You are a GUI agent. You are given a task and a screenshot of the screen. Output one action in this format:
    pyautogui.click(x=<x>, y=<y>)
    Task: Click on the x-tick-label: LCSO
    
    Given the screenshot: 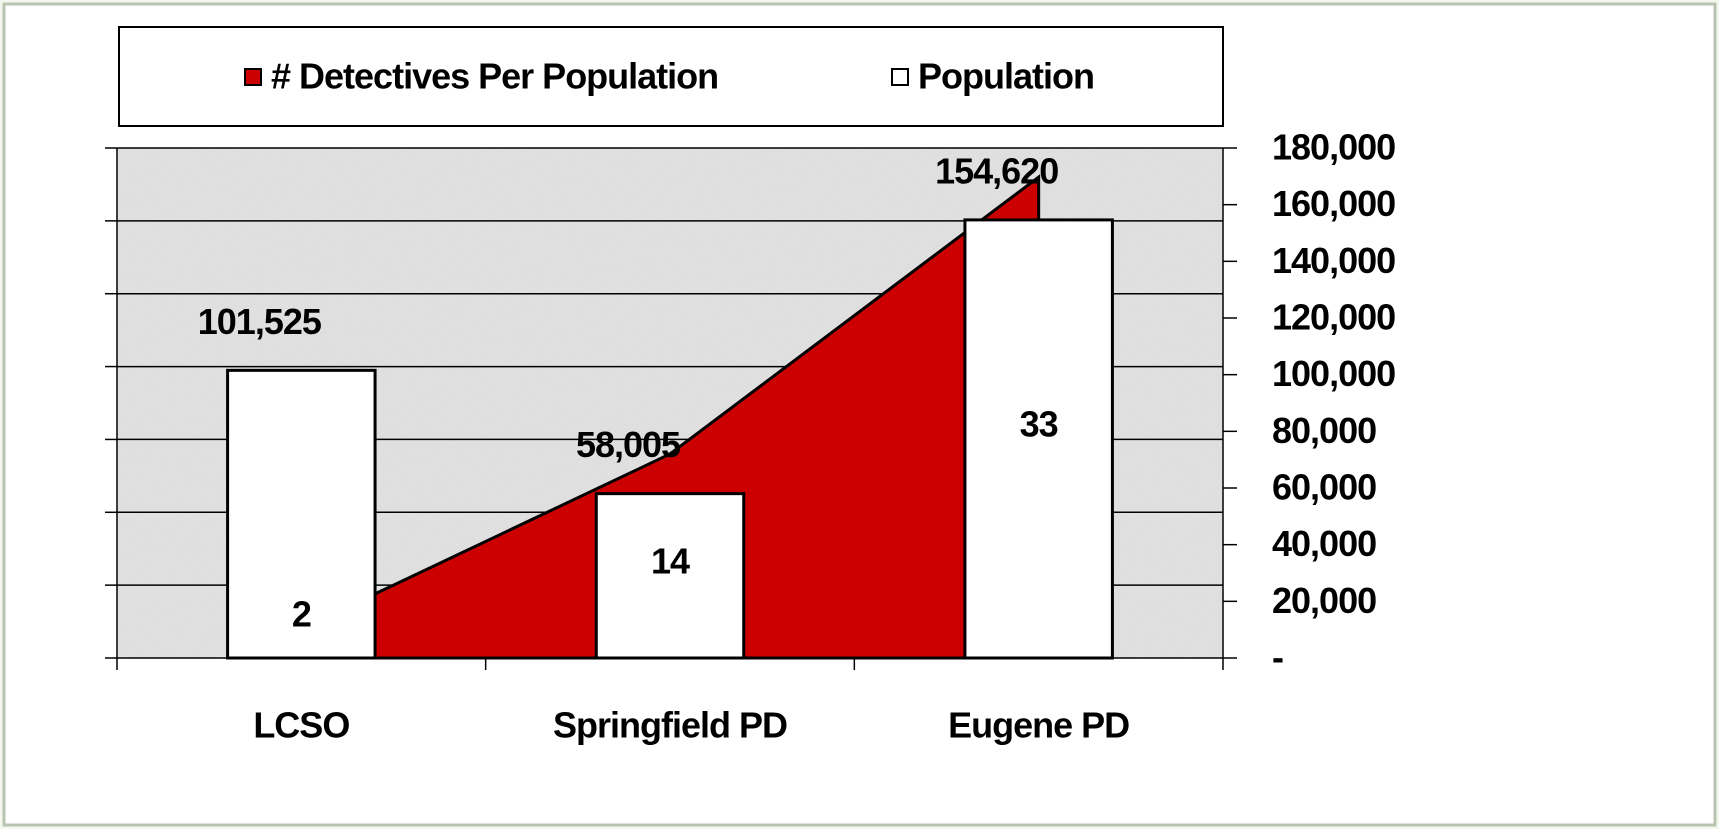 What is the action you would take?
    pyautogui.click(x=301, y=725)
    